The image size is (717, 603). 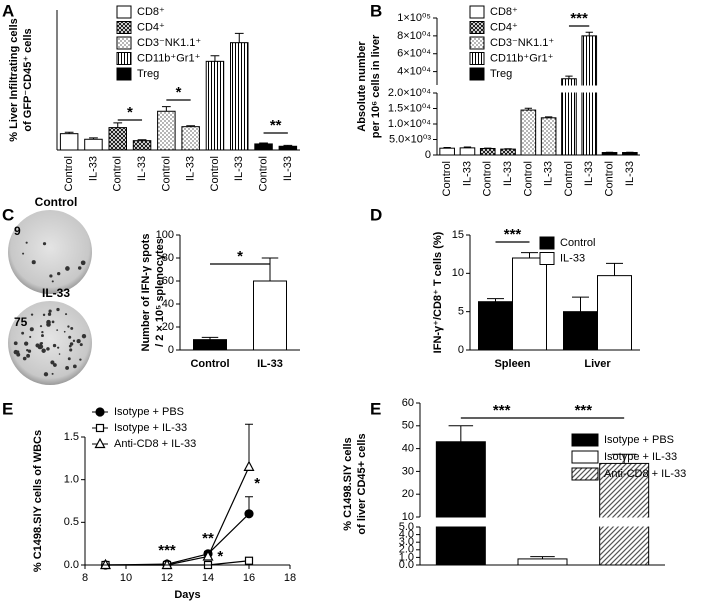 What do you see at coordinates (149, 412) in the screenshot?
I see `legend-label: Isotype + PBS` at bounding box center [149, 412].